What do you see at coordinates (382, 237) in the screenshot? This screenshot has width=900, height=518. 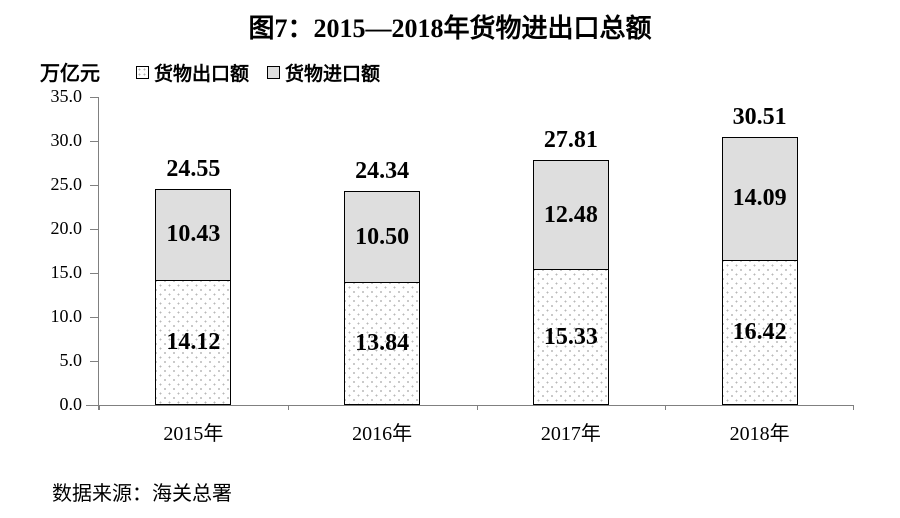 I see `bar-segment-import: 10.50` at bounding box center [382, 237].